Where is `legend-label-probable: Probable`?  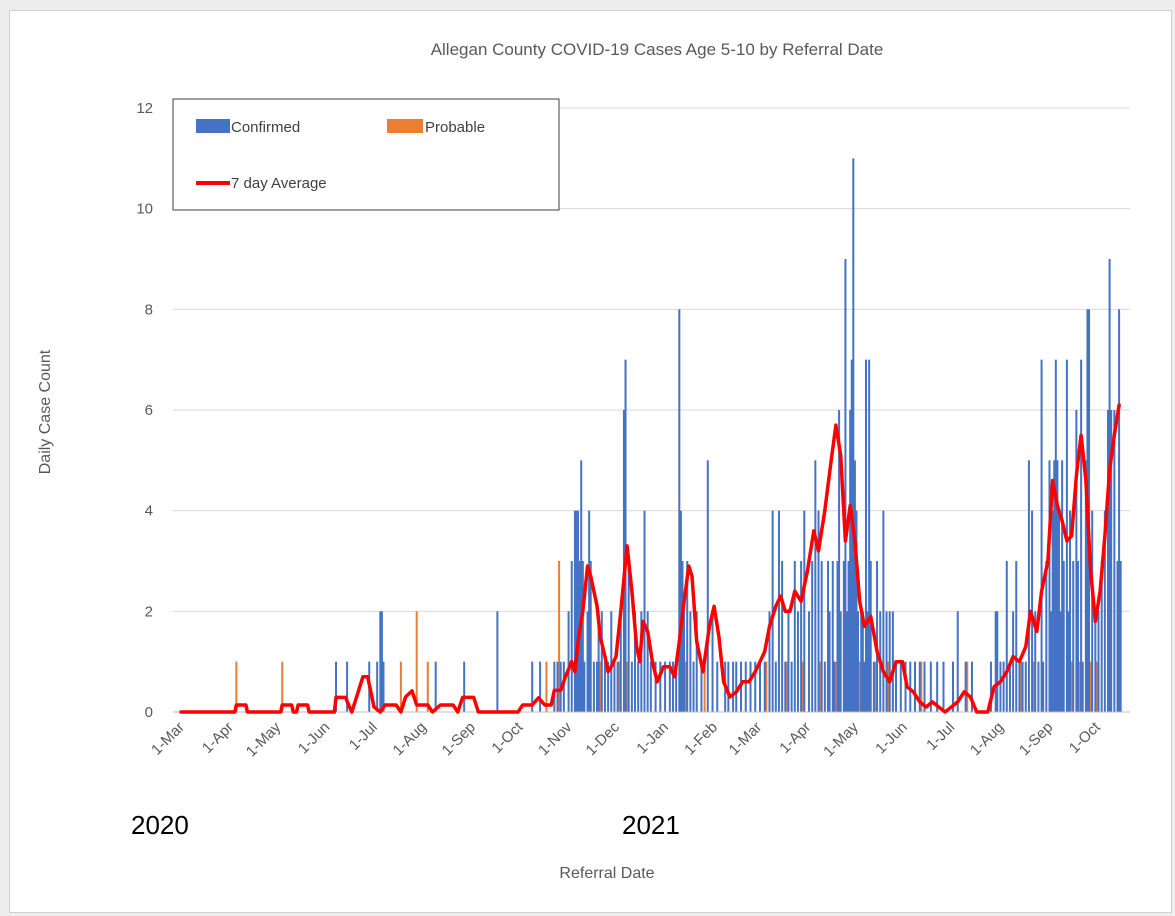
legend-label-probable: Probable is located at coordinates (455, 127).